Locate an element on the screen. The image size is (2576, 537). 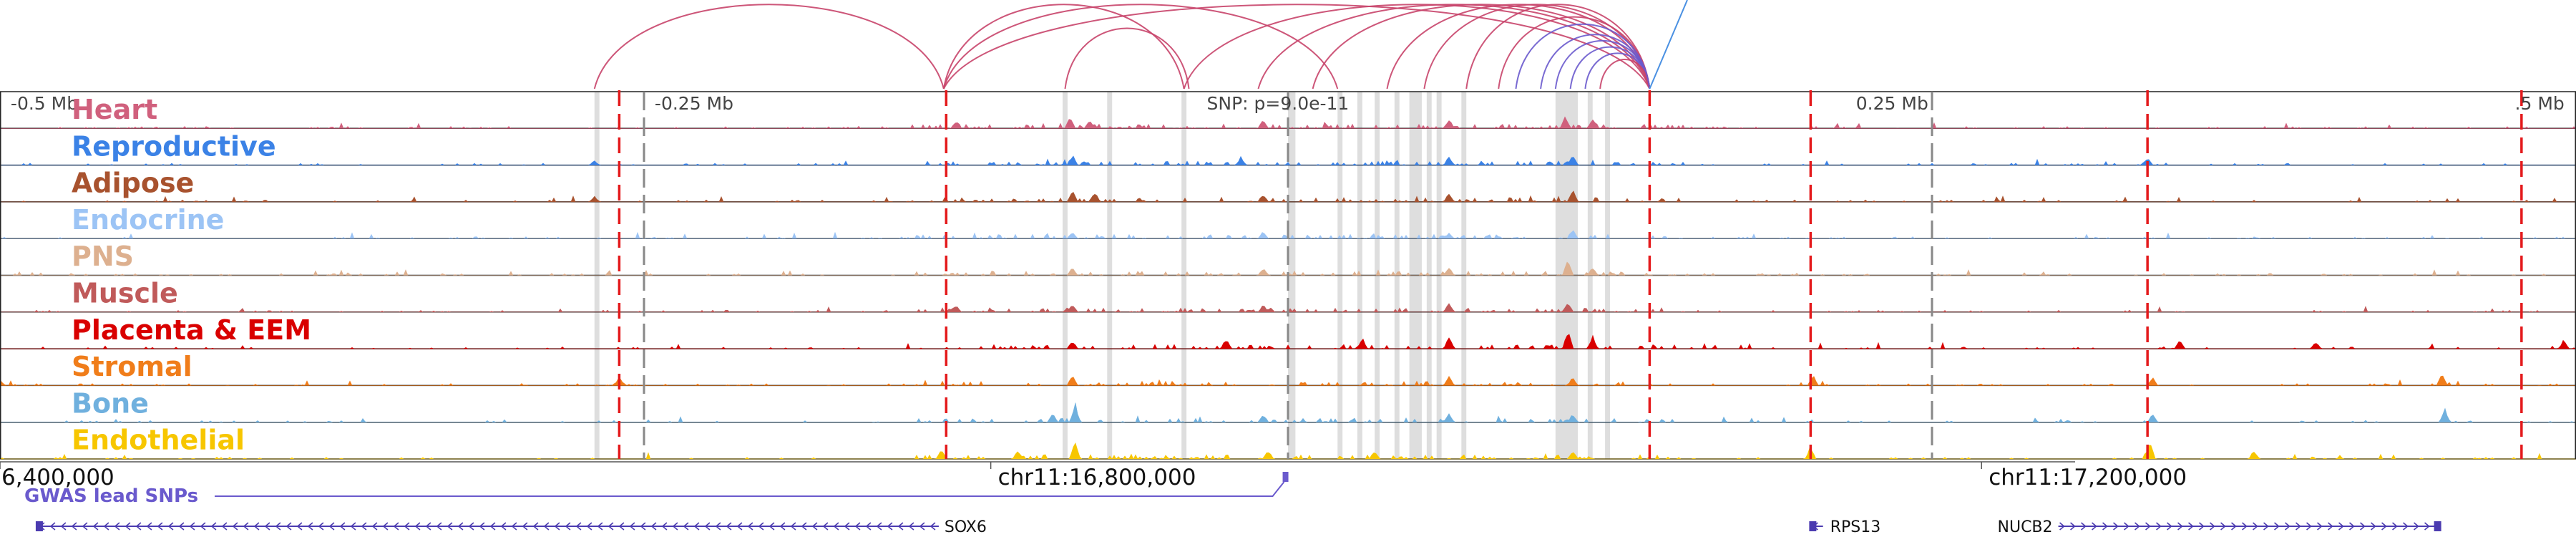
track-signal is located at coordinates (1288, 341).